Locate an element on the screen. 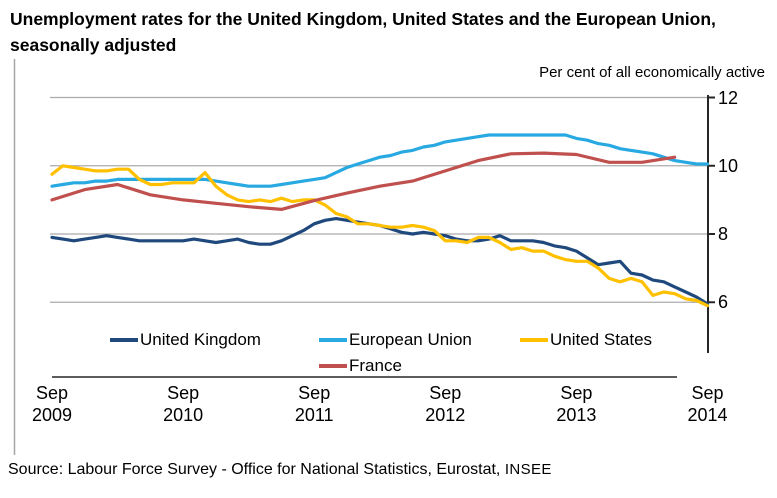  y-tick-label-8: 8 is located at coordinates (723, 234).